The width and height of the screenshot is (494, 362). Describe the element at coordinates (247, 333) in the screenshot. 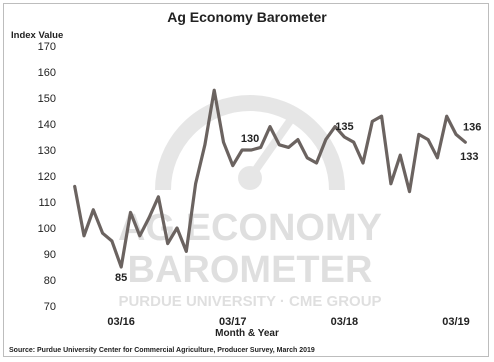

I see `x-axis-title: Month & Year` at that location.